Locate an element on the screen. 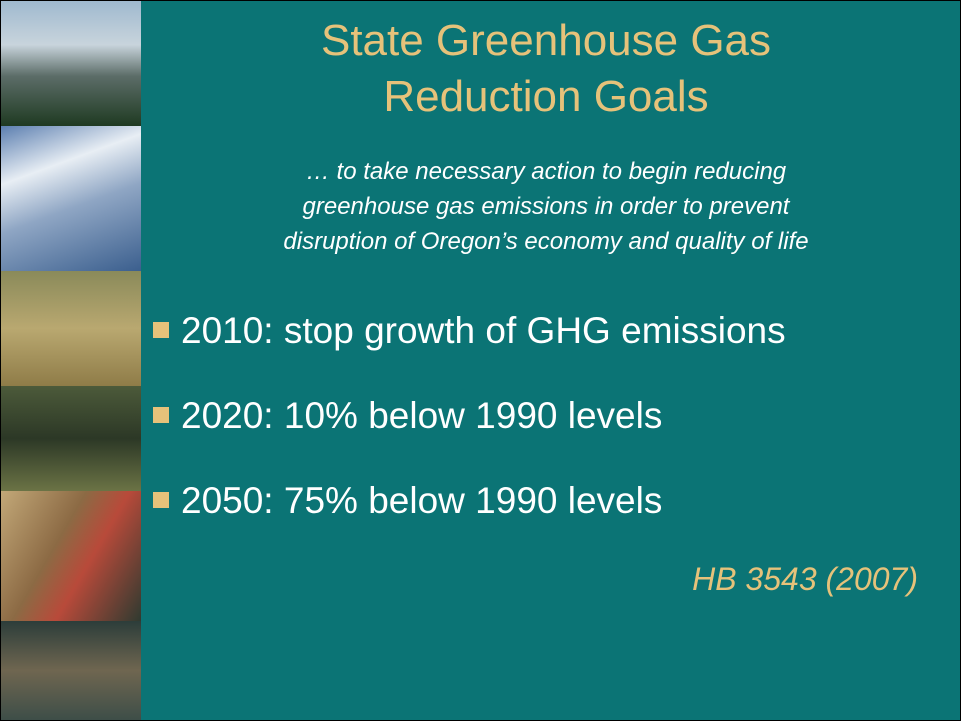 This screenshot has width=961, height=721. bullet: 2050: 75% below 1990 levels is located at coordinates (407, 501).